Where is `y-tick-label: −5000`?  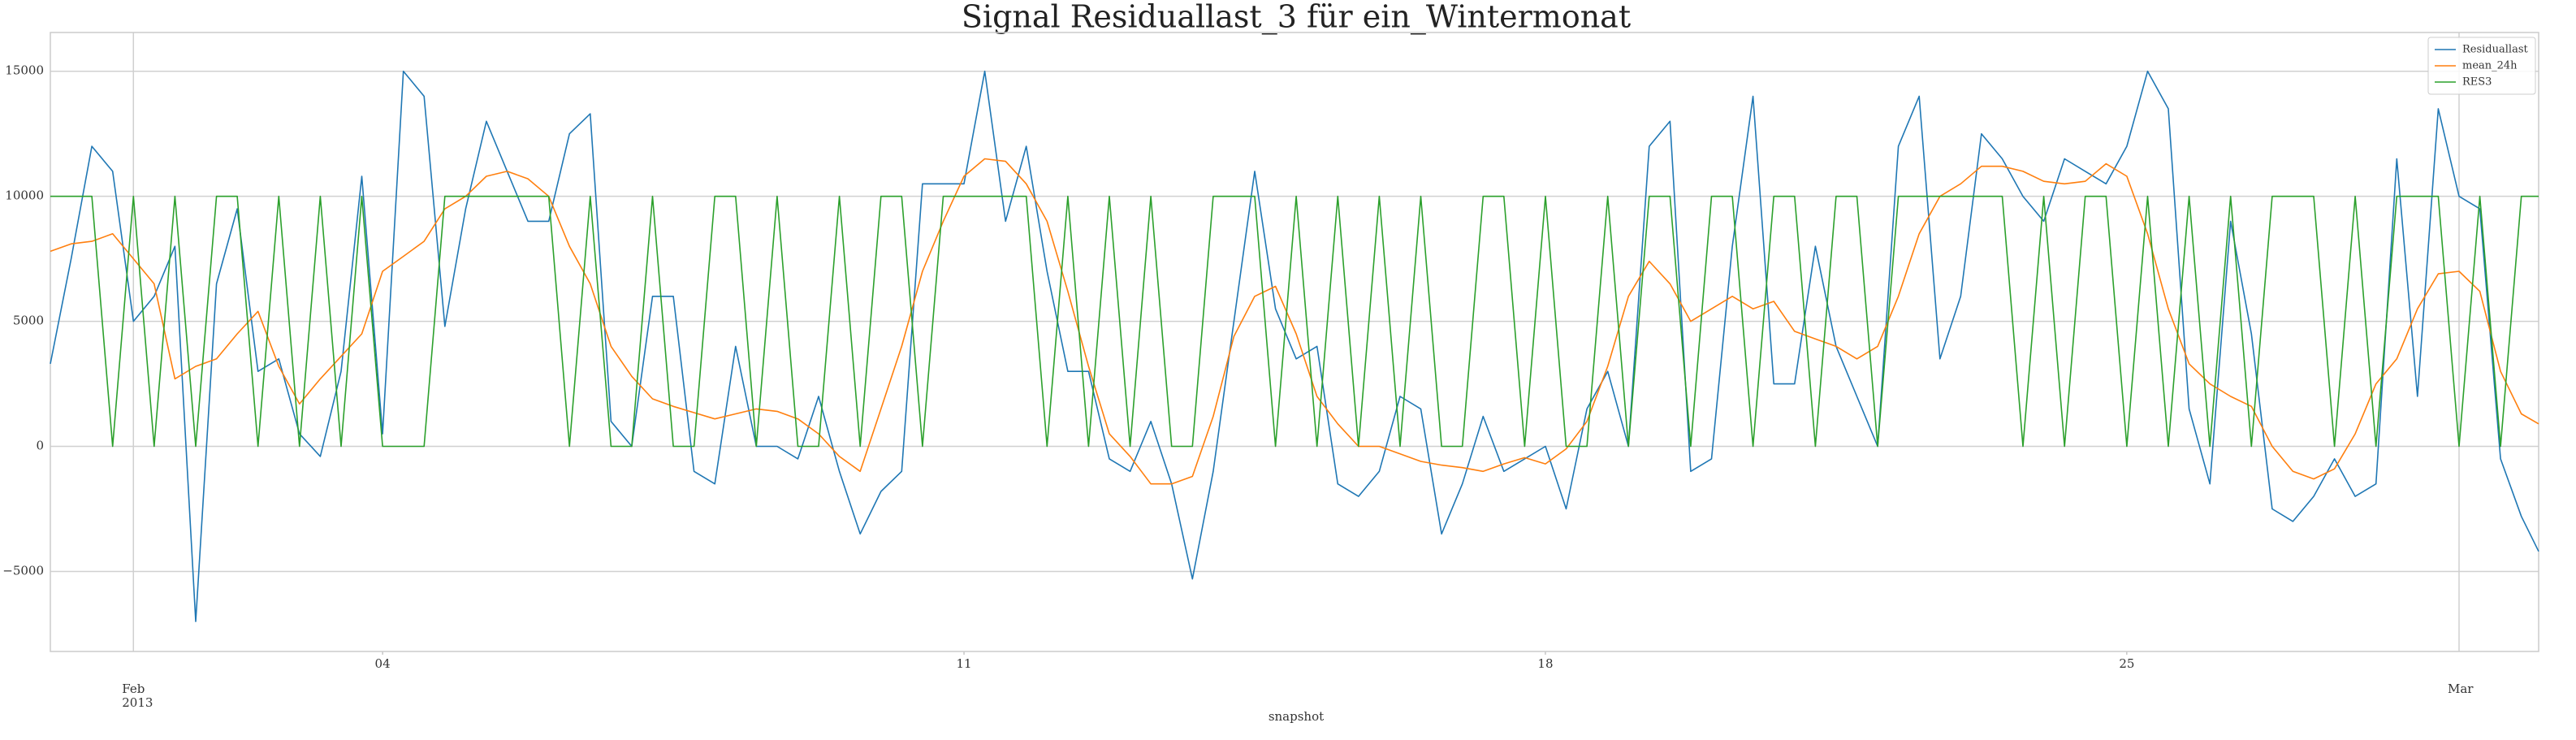 y-tick-label: −5000 is located at coordinates (23, 570).